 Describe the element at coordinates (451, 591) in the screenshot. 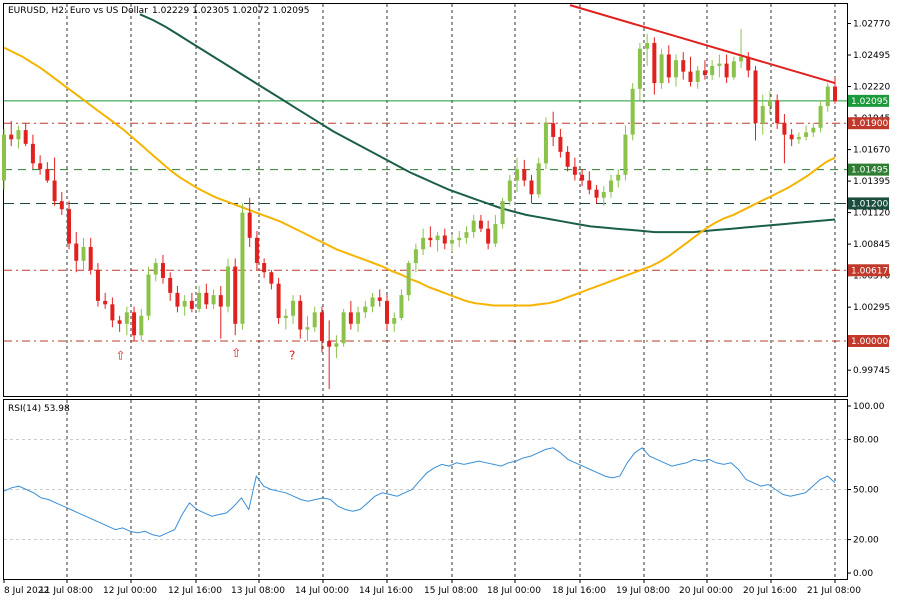

I see `time-tick-label: 15 Jul 08:00` at that location.